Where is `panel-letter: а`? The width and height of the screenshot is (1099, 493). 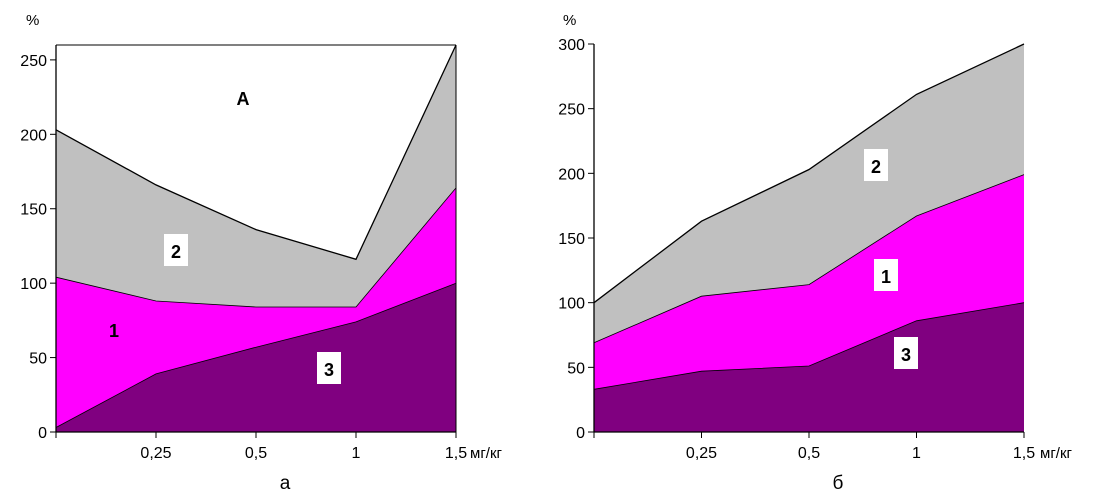
panel-letter: а is located at coordinates (285, 483).